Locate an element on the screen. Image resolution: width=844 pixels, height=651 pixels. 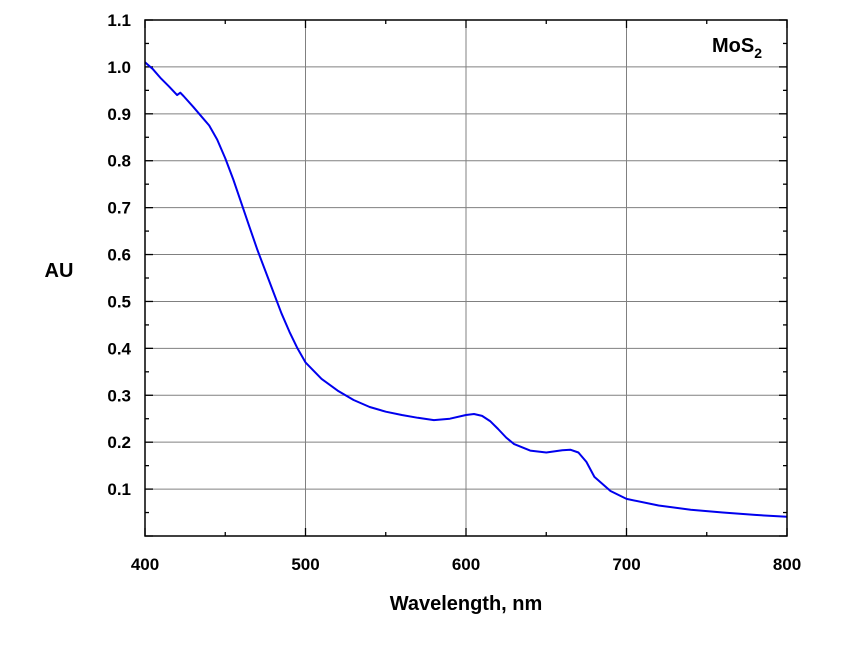
y-tick-label-5: 0.6 is located at coordinates (119, 255).